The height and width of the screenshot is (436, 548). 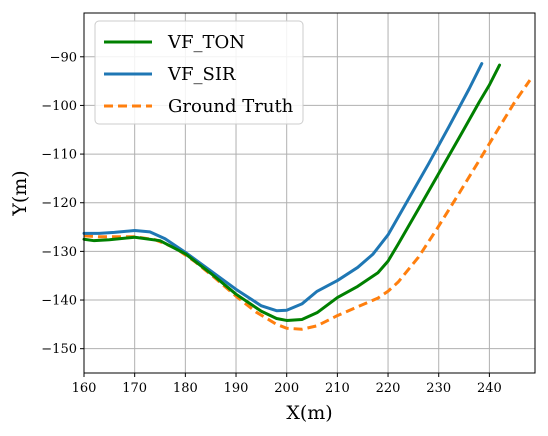 What do you see at coordinates (236, 388) in the screenshot?
I see `x-tick-label: 190` at bounding box center [236, 388].